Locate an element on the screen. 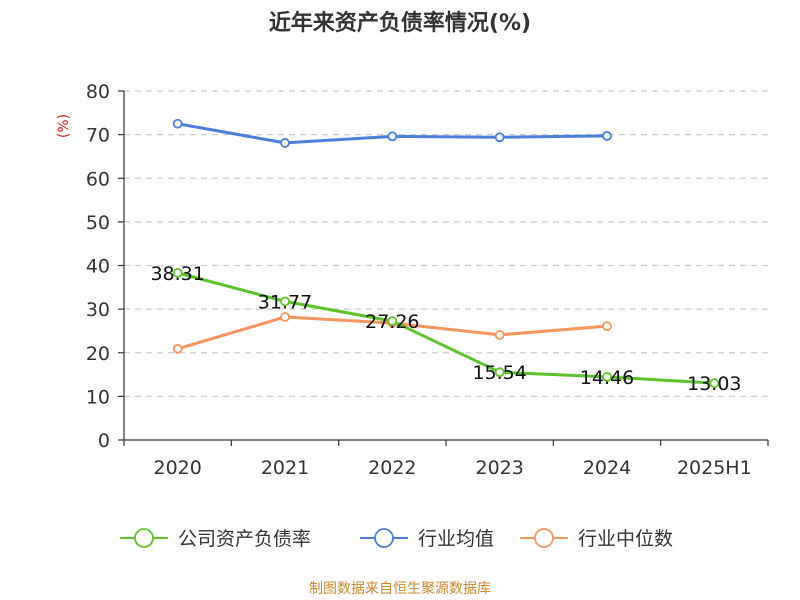  x-tick-label: 2022 is located at coordinates (392, 468).